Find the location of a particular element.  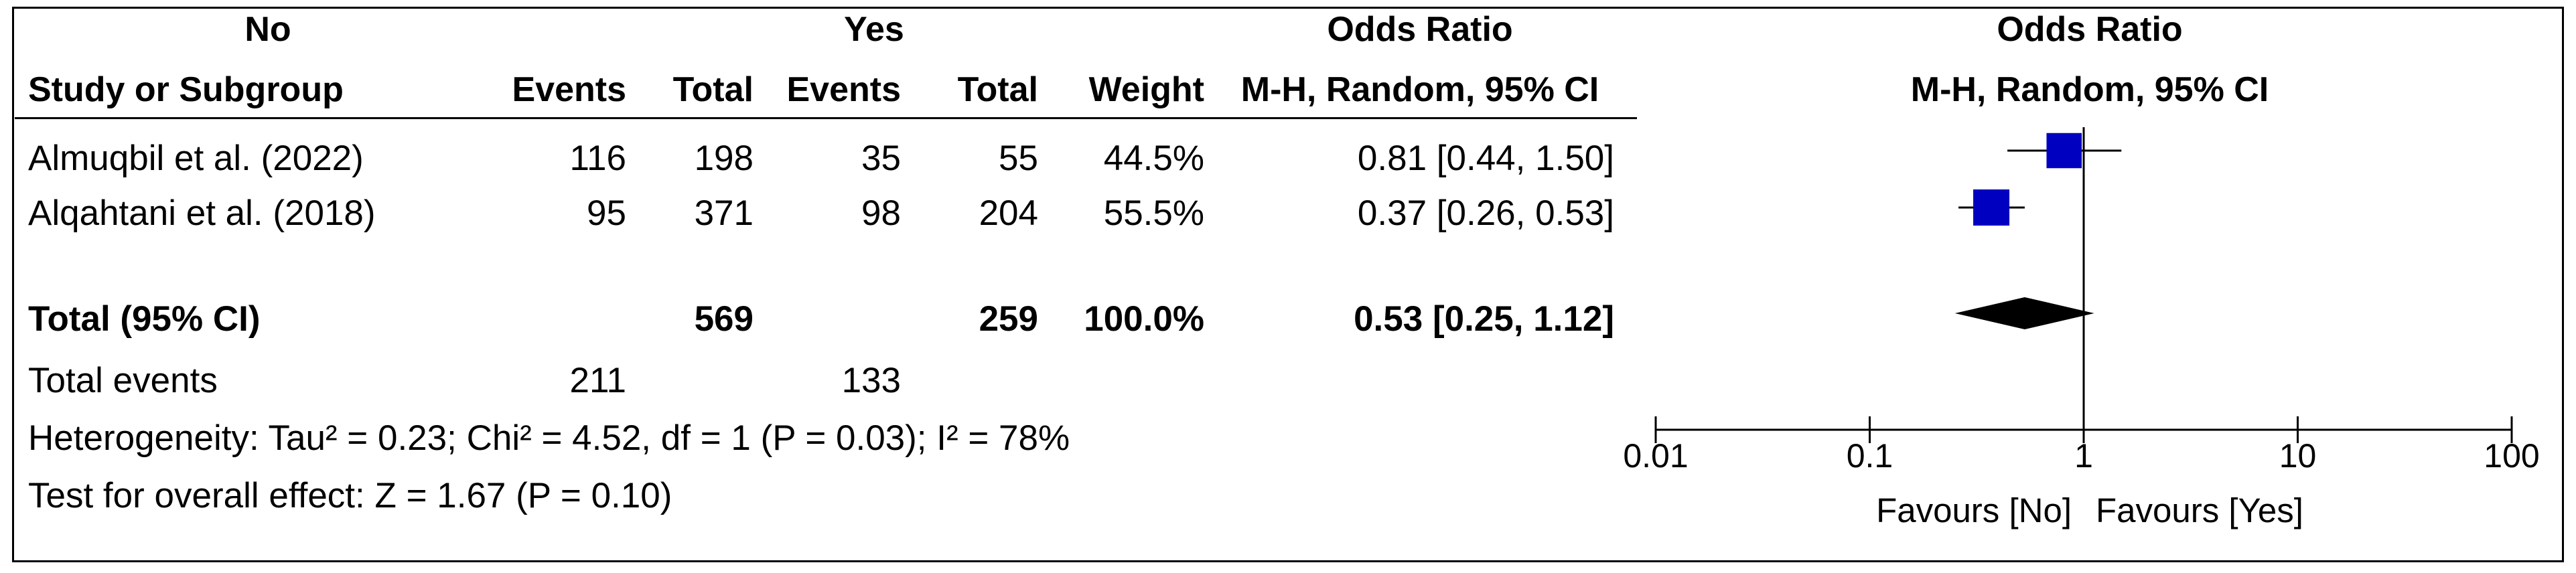

total-yes: 259 is located at coordinates (1008, 319).